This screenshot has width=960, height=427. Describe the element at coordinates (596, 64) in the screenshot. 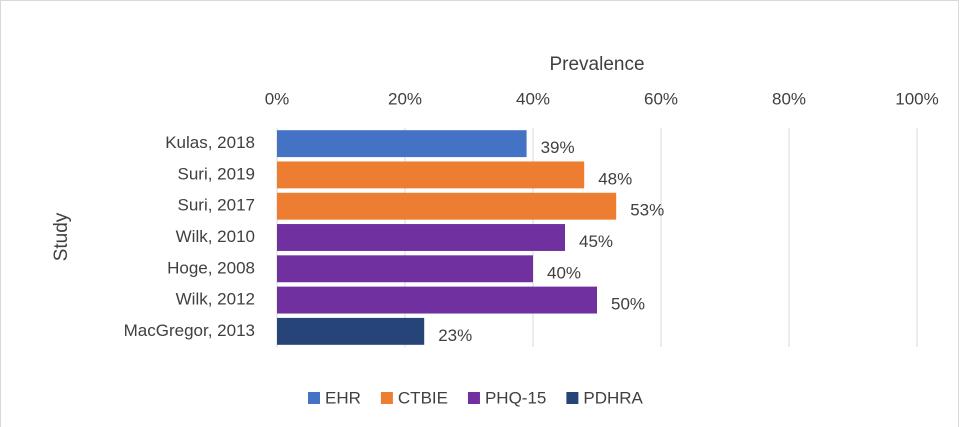

I see `x-axis-title: Prevalence` at that location.